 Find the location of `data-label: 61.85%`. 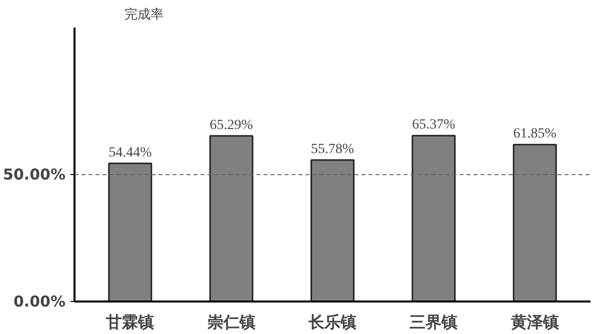

data-label: 61.85% is located at coordinates (535, 134).